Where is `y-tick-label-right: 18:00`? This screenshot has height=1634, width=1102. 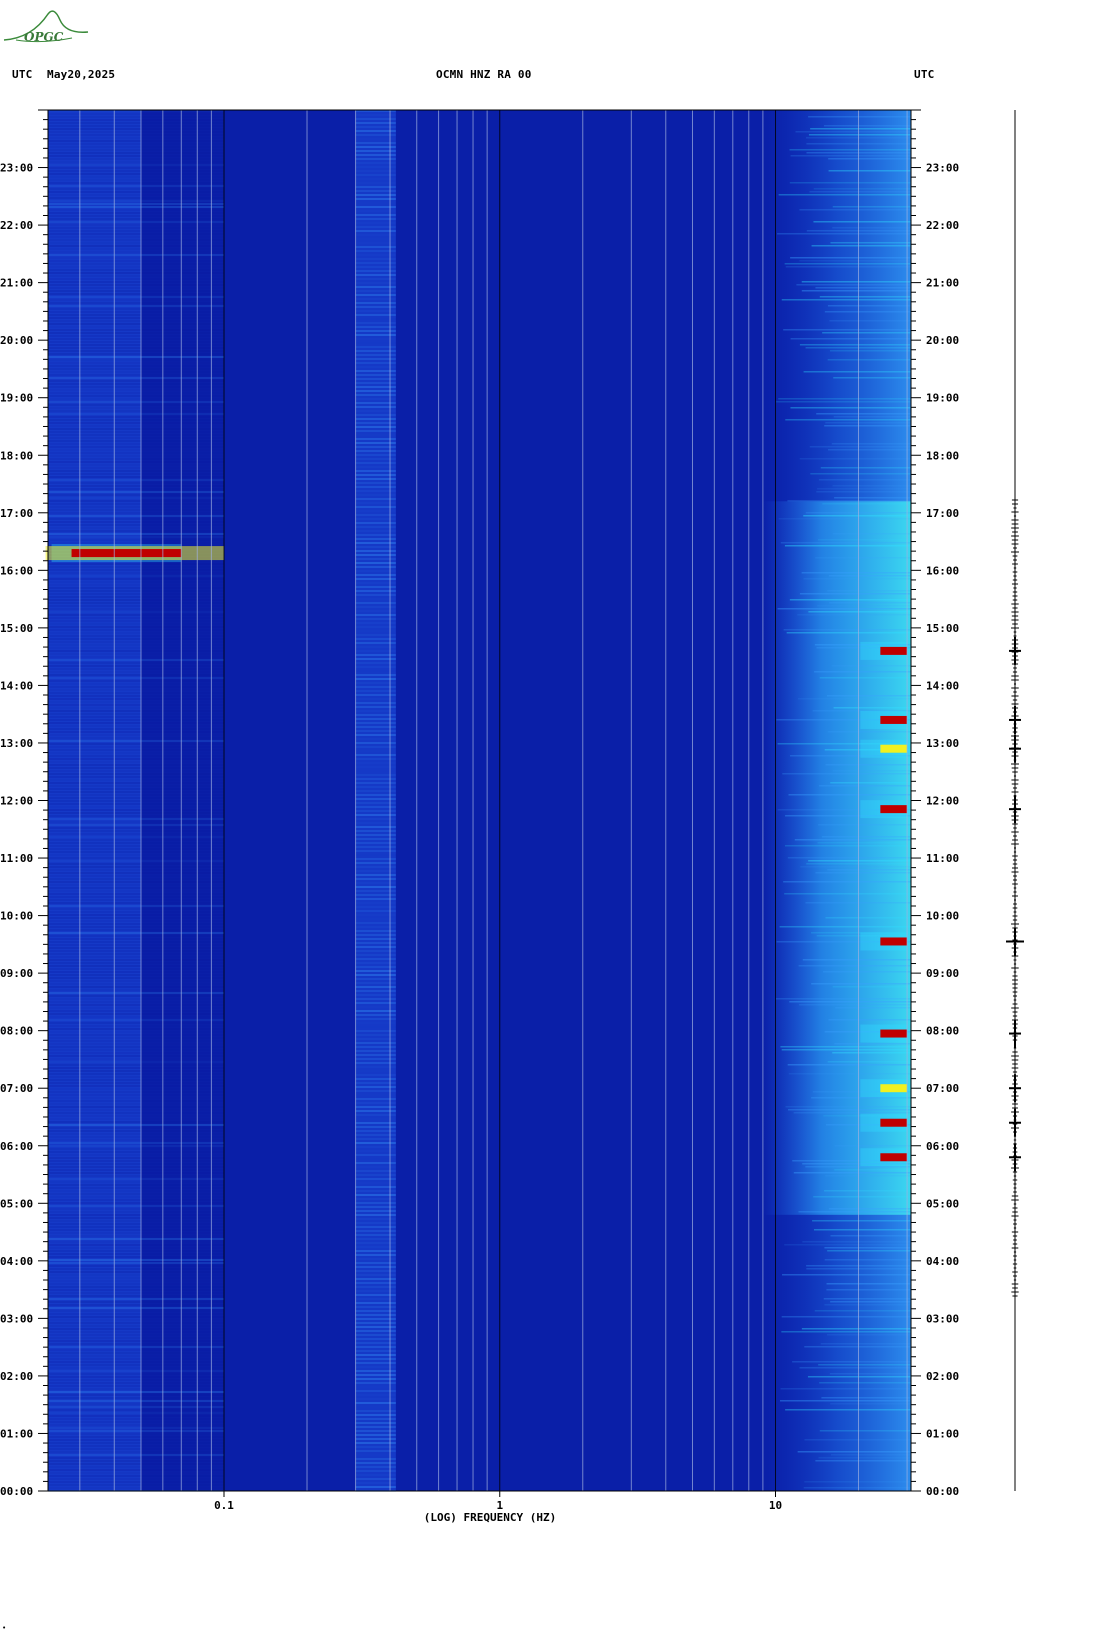
y-tick-label-right: 18:00 is located at coordinates (942, 455).